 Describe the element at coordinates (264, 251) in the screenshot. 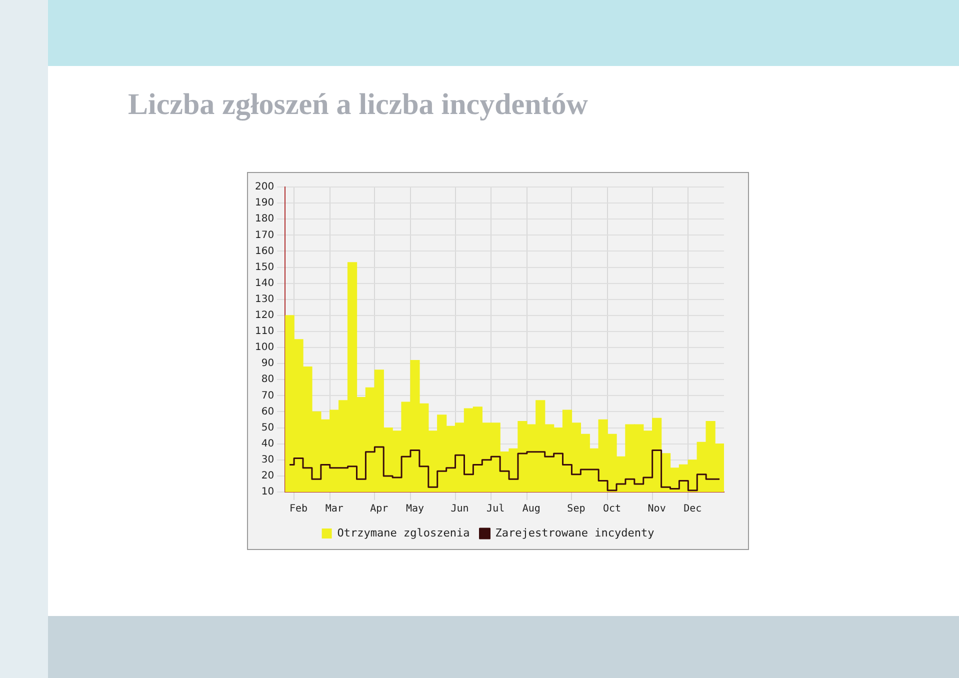

I see `y-tick-label: 160` at that location.